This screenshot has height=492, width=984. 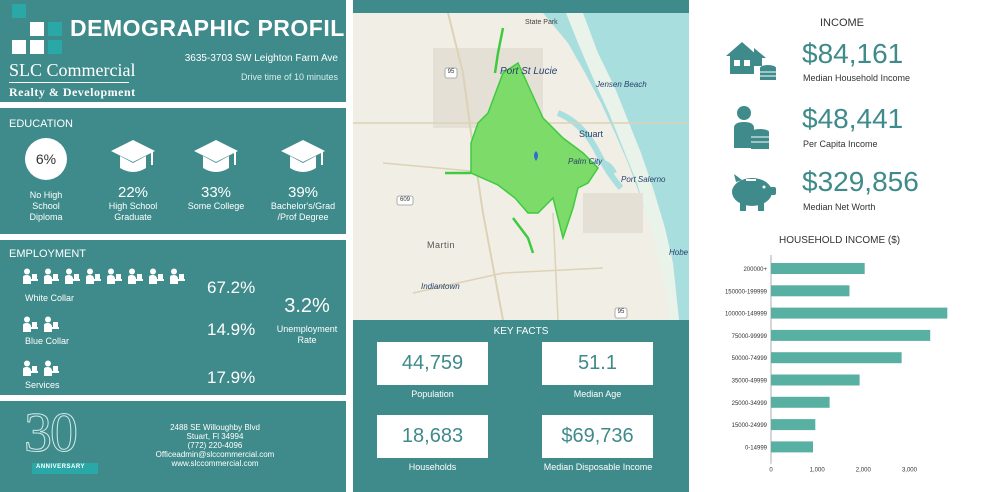 I want to click on high-school-label: High School Graduate, so click(x=133, y=211).